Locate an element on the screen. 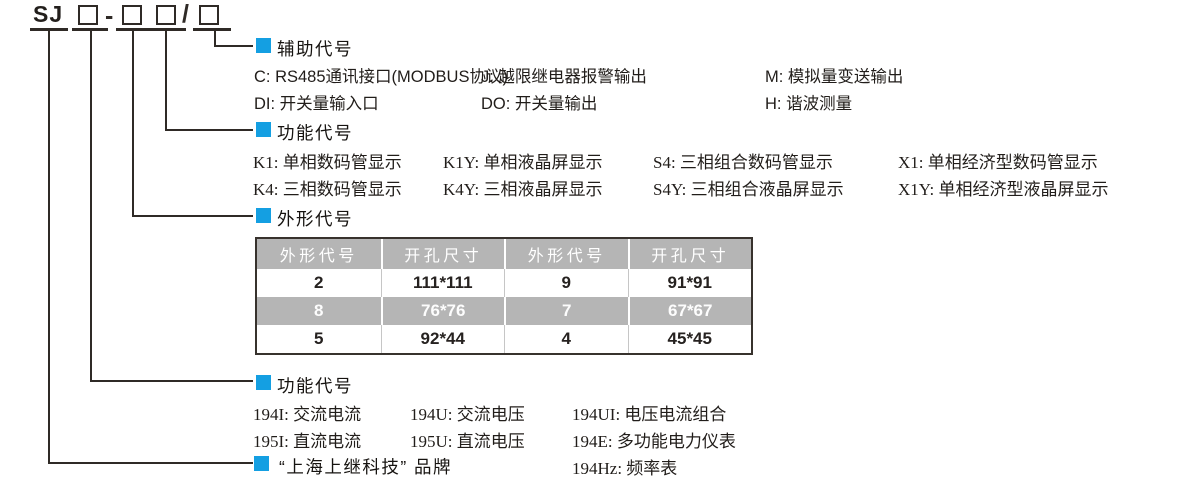  connector-shape is located at coordinates (133, 123).